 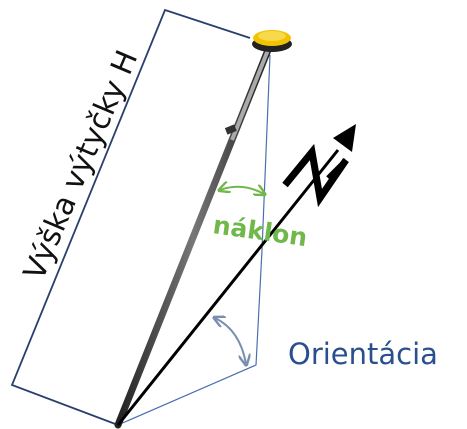 What do you see at coordinates (250, 95) in the screenshot?
I see `pole-top` at bounding box center [250, 95].